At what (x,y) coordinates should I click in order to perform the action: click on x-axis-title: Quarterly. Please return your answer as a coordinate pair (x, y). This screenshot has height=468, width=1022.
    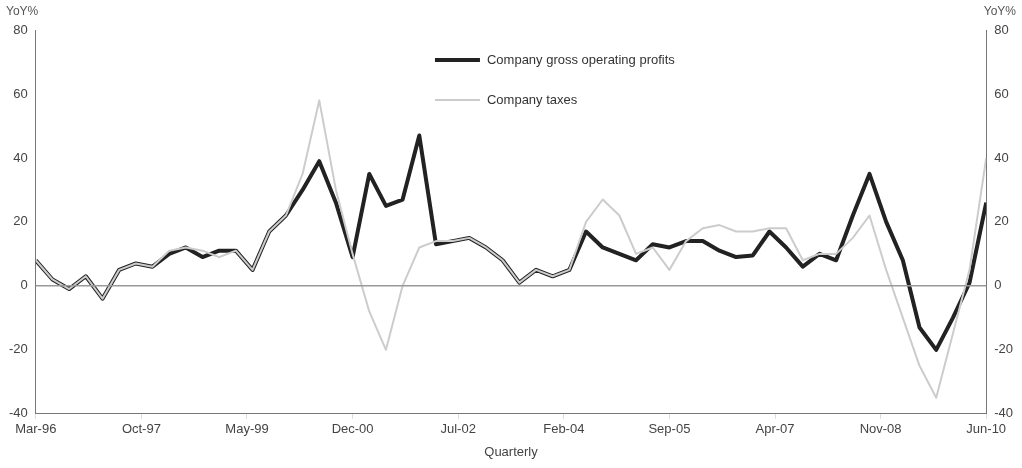
    Looking at the image, I should click on (511, 451).